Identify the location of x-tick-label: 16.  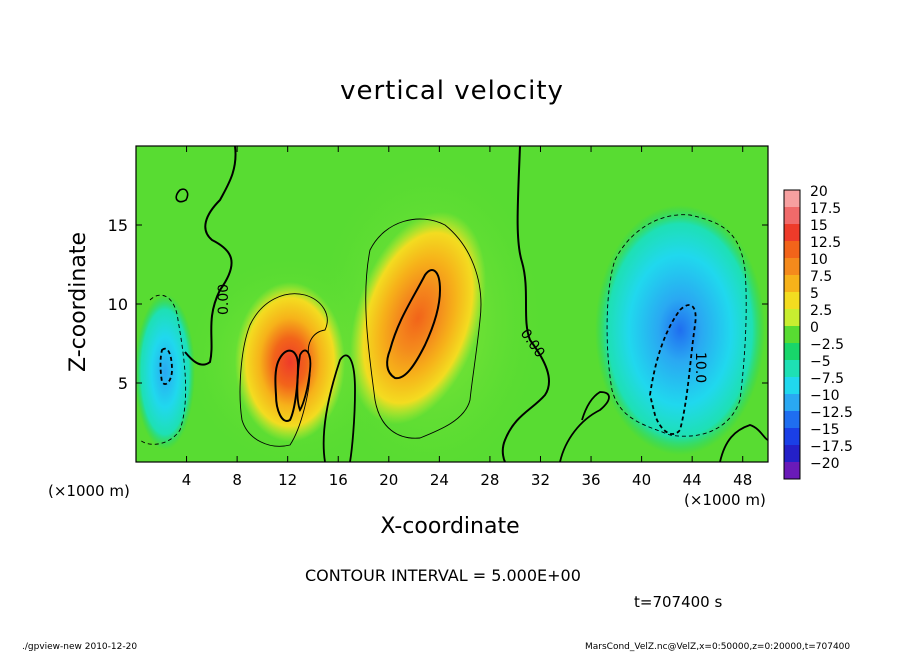
(338, 480).